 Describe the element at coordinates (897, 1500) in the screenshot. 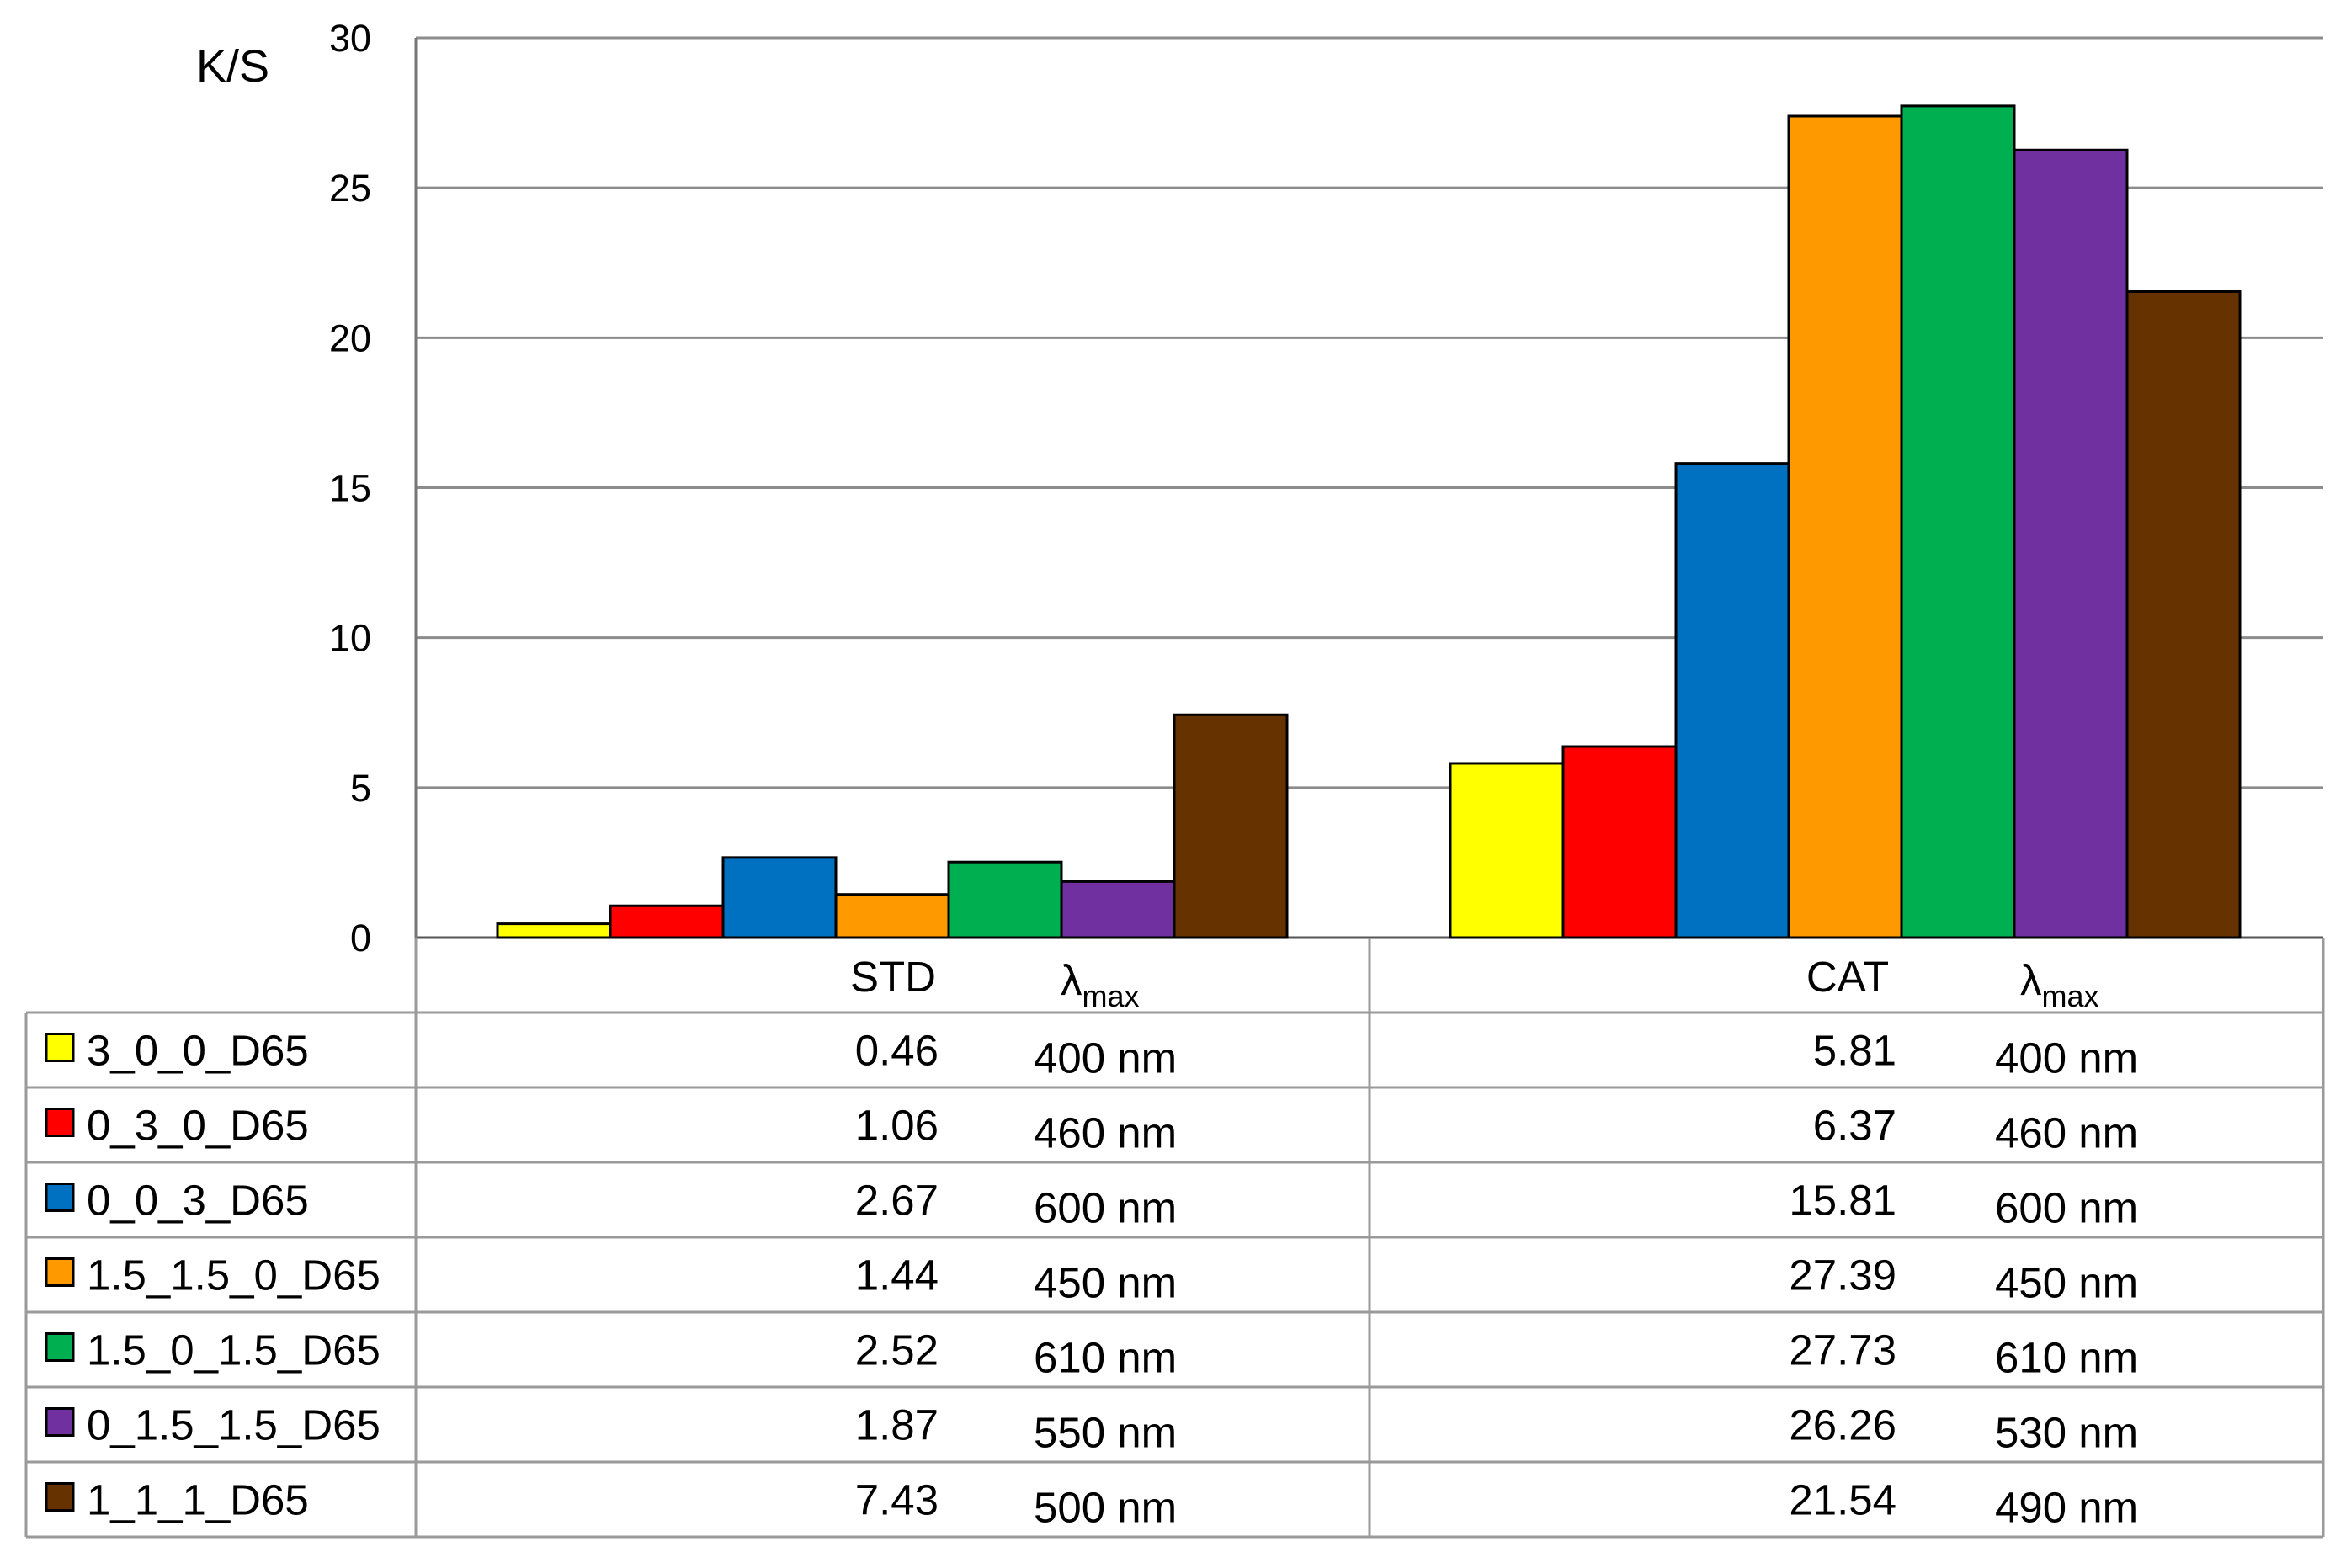

I see `data-label-value: 7.43` at that location.